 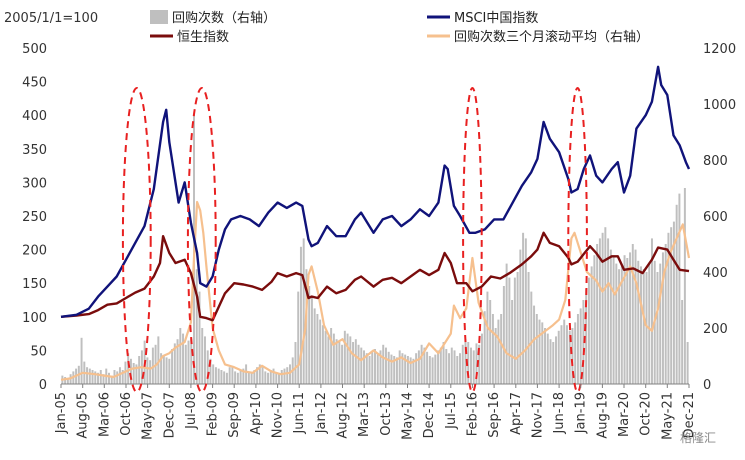 What do you see at coordinates (719, 49) in the screenshot?
I see `y-right-tick-label: 1200` at bounding box center [719, 49].